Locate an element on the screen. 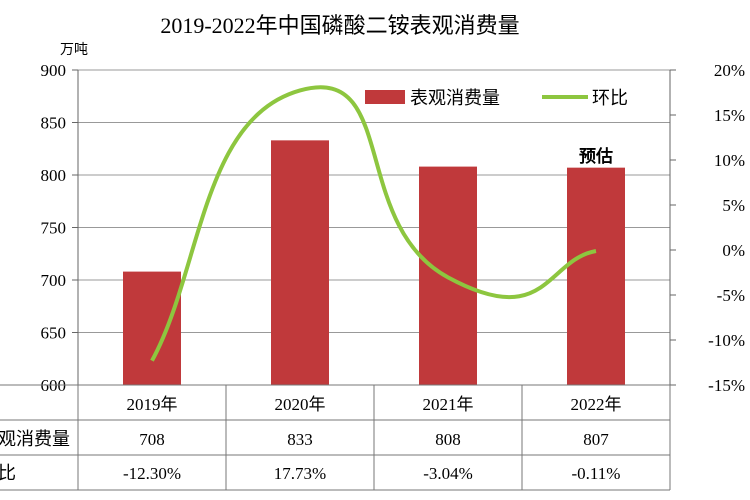 The width and height of the screenshot is (750, 500). table-value: 708 is located at coordinates (152, 439).